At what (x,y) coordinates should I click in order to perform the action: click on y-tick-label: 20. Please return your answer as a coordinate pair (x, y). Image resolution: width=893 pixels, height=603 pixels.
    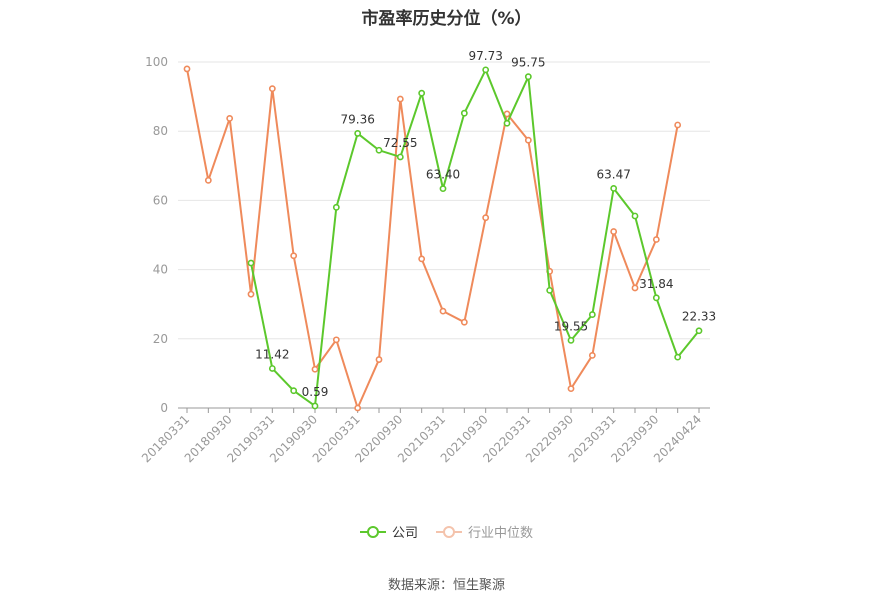
    Looking at the image, I should click on (160, 339).